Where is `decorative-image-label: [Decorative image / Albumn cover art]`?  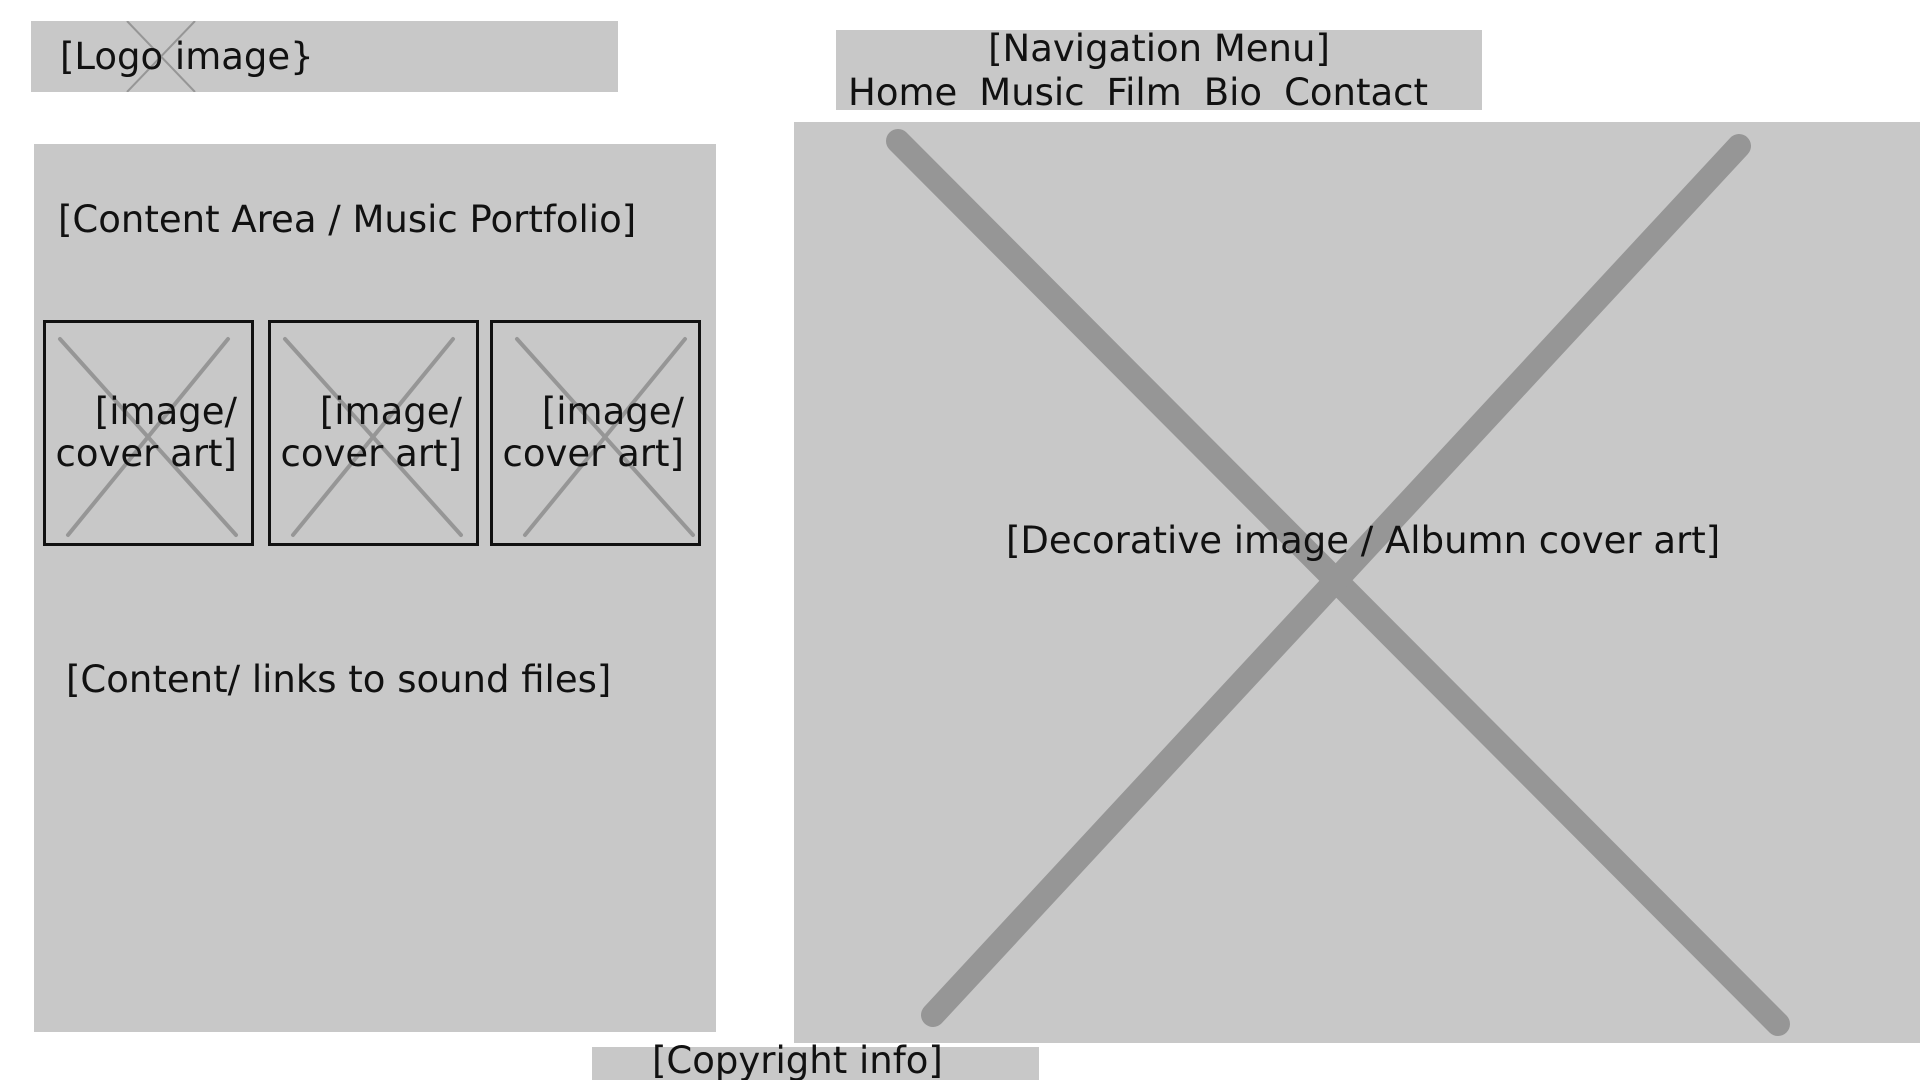 decorative-image-label: [Decorative image / Albumn cover art] is located at coordinates (1363, 540).